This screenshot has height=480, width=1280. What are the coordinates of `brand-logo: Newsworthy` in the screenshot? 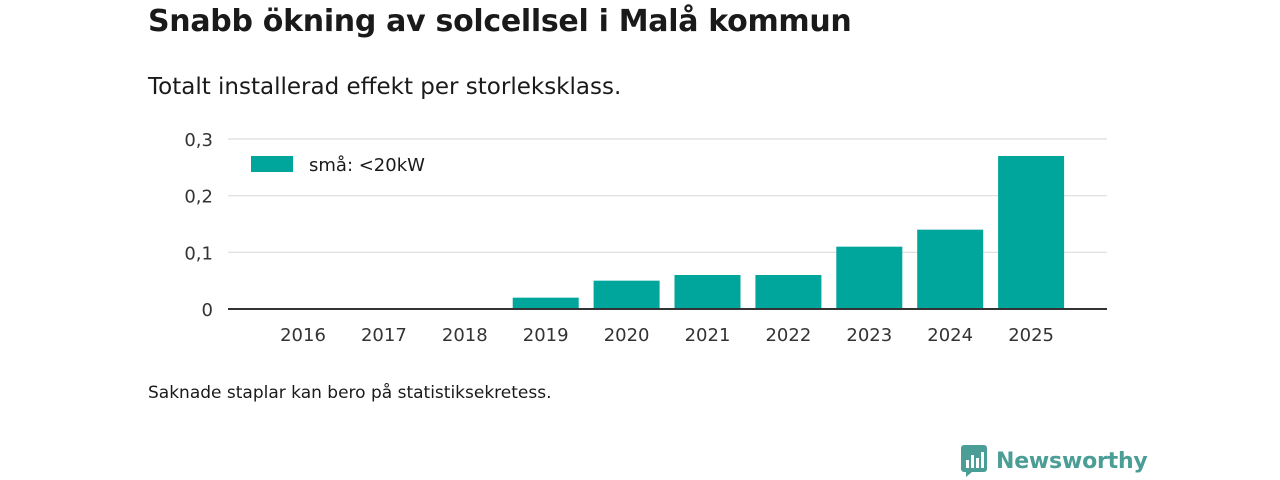 It's located at (1054, 461).